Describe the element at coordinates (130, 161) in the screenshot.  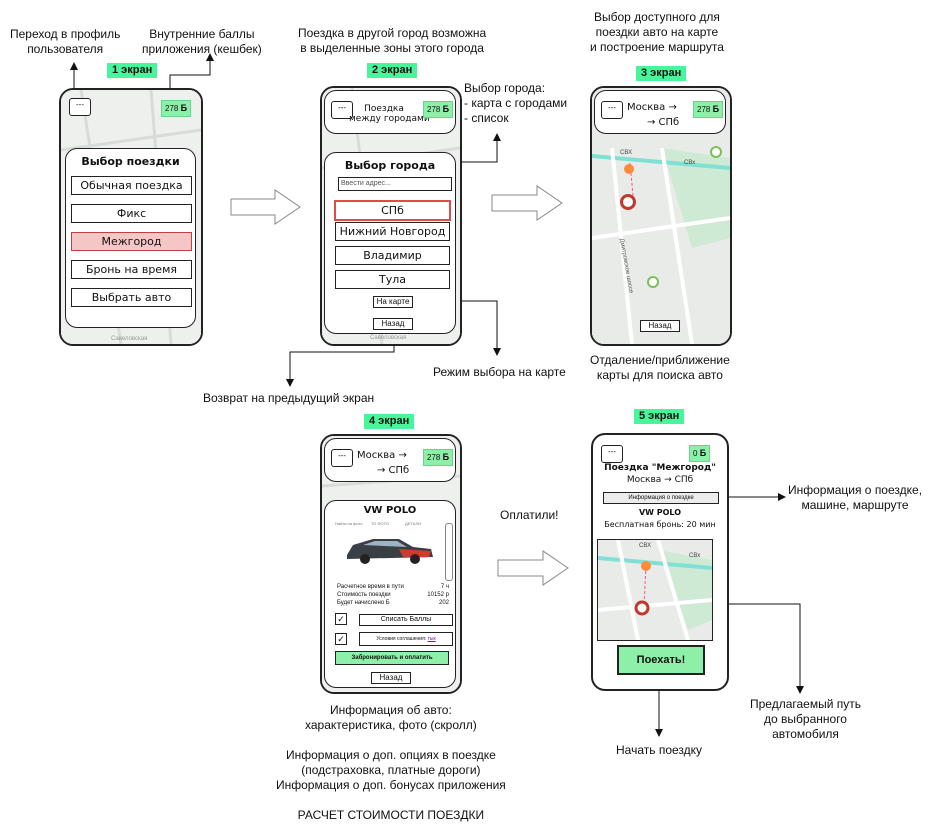
I see `panel-title: Выбор поездки` at that location.